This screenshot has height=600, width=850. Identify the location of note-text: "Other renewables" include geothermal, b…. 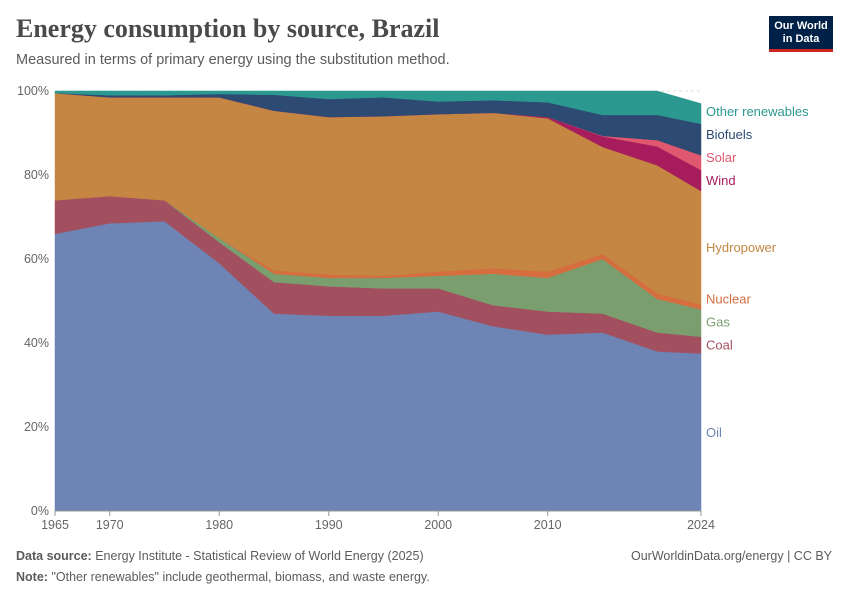
(240, 577).